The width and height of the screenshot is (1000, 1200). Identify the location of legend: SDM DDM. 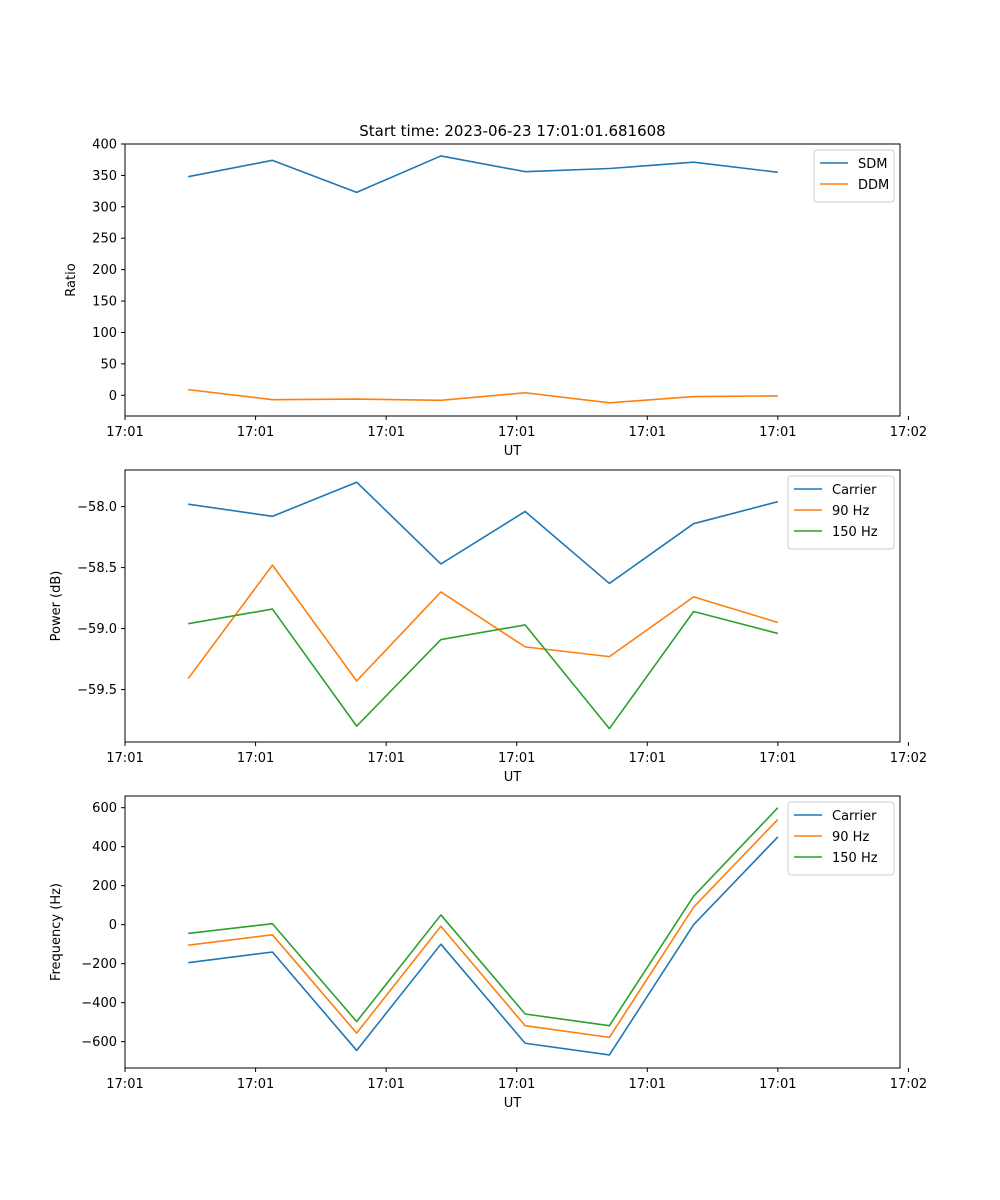
(854, 176).